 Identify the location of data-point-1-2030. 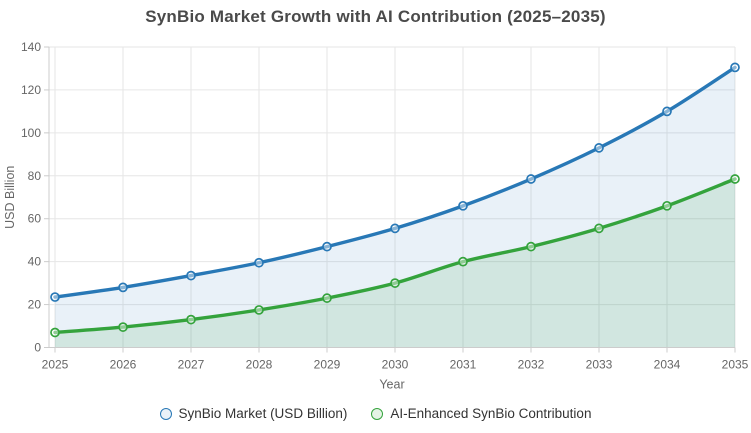
(395, 283).